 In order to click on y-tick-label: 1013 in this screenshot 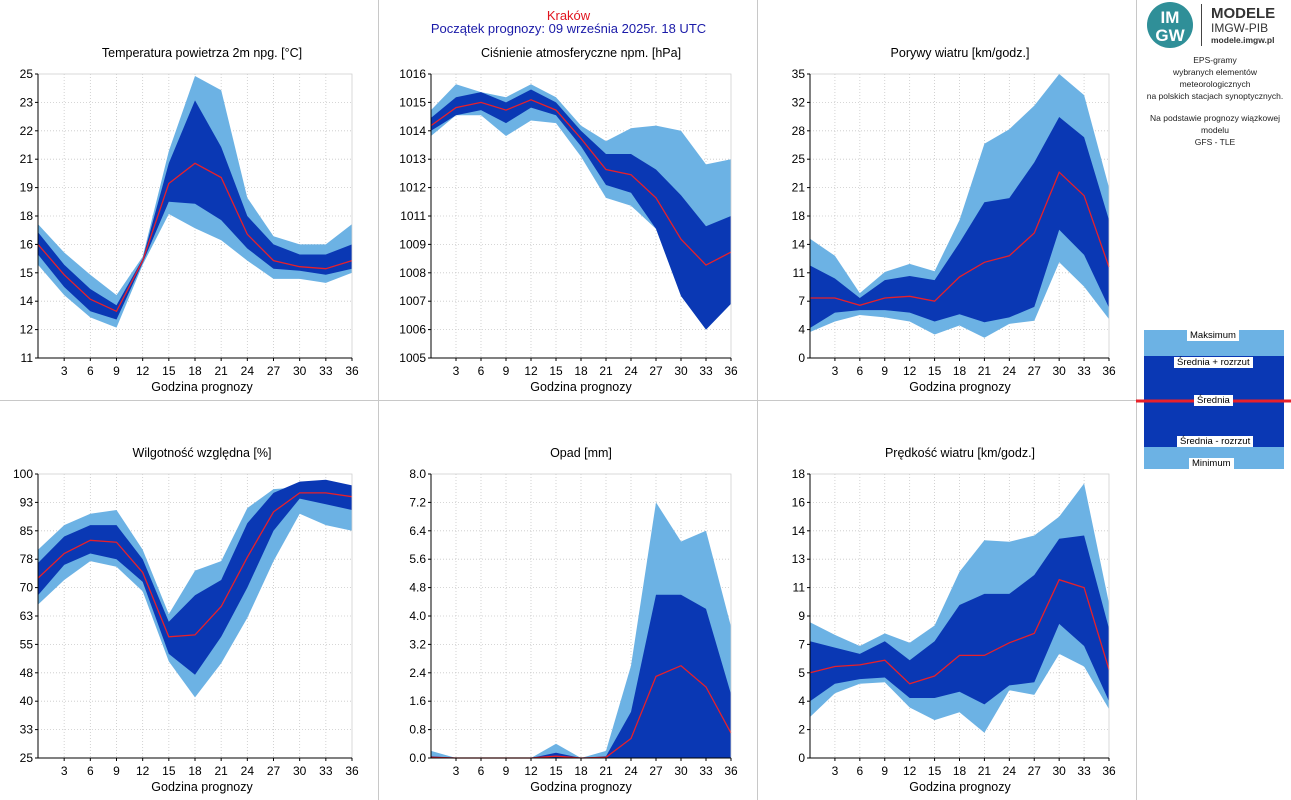, I will do `click(412, 159)`.